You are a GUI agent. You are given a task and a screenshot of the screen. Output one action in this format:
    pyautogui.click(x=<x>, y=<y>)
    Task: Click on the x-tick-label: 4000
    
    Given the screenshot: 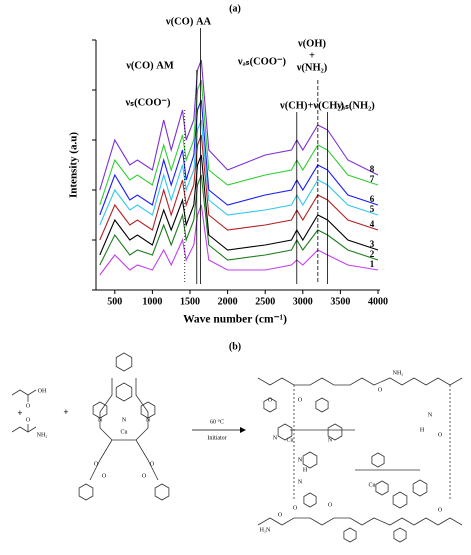 What is the action you would take?
    pyautogui.click(x=378, y=301)
    